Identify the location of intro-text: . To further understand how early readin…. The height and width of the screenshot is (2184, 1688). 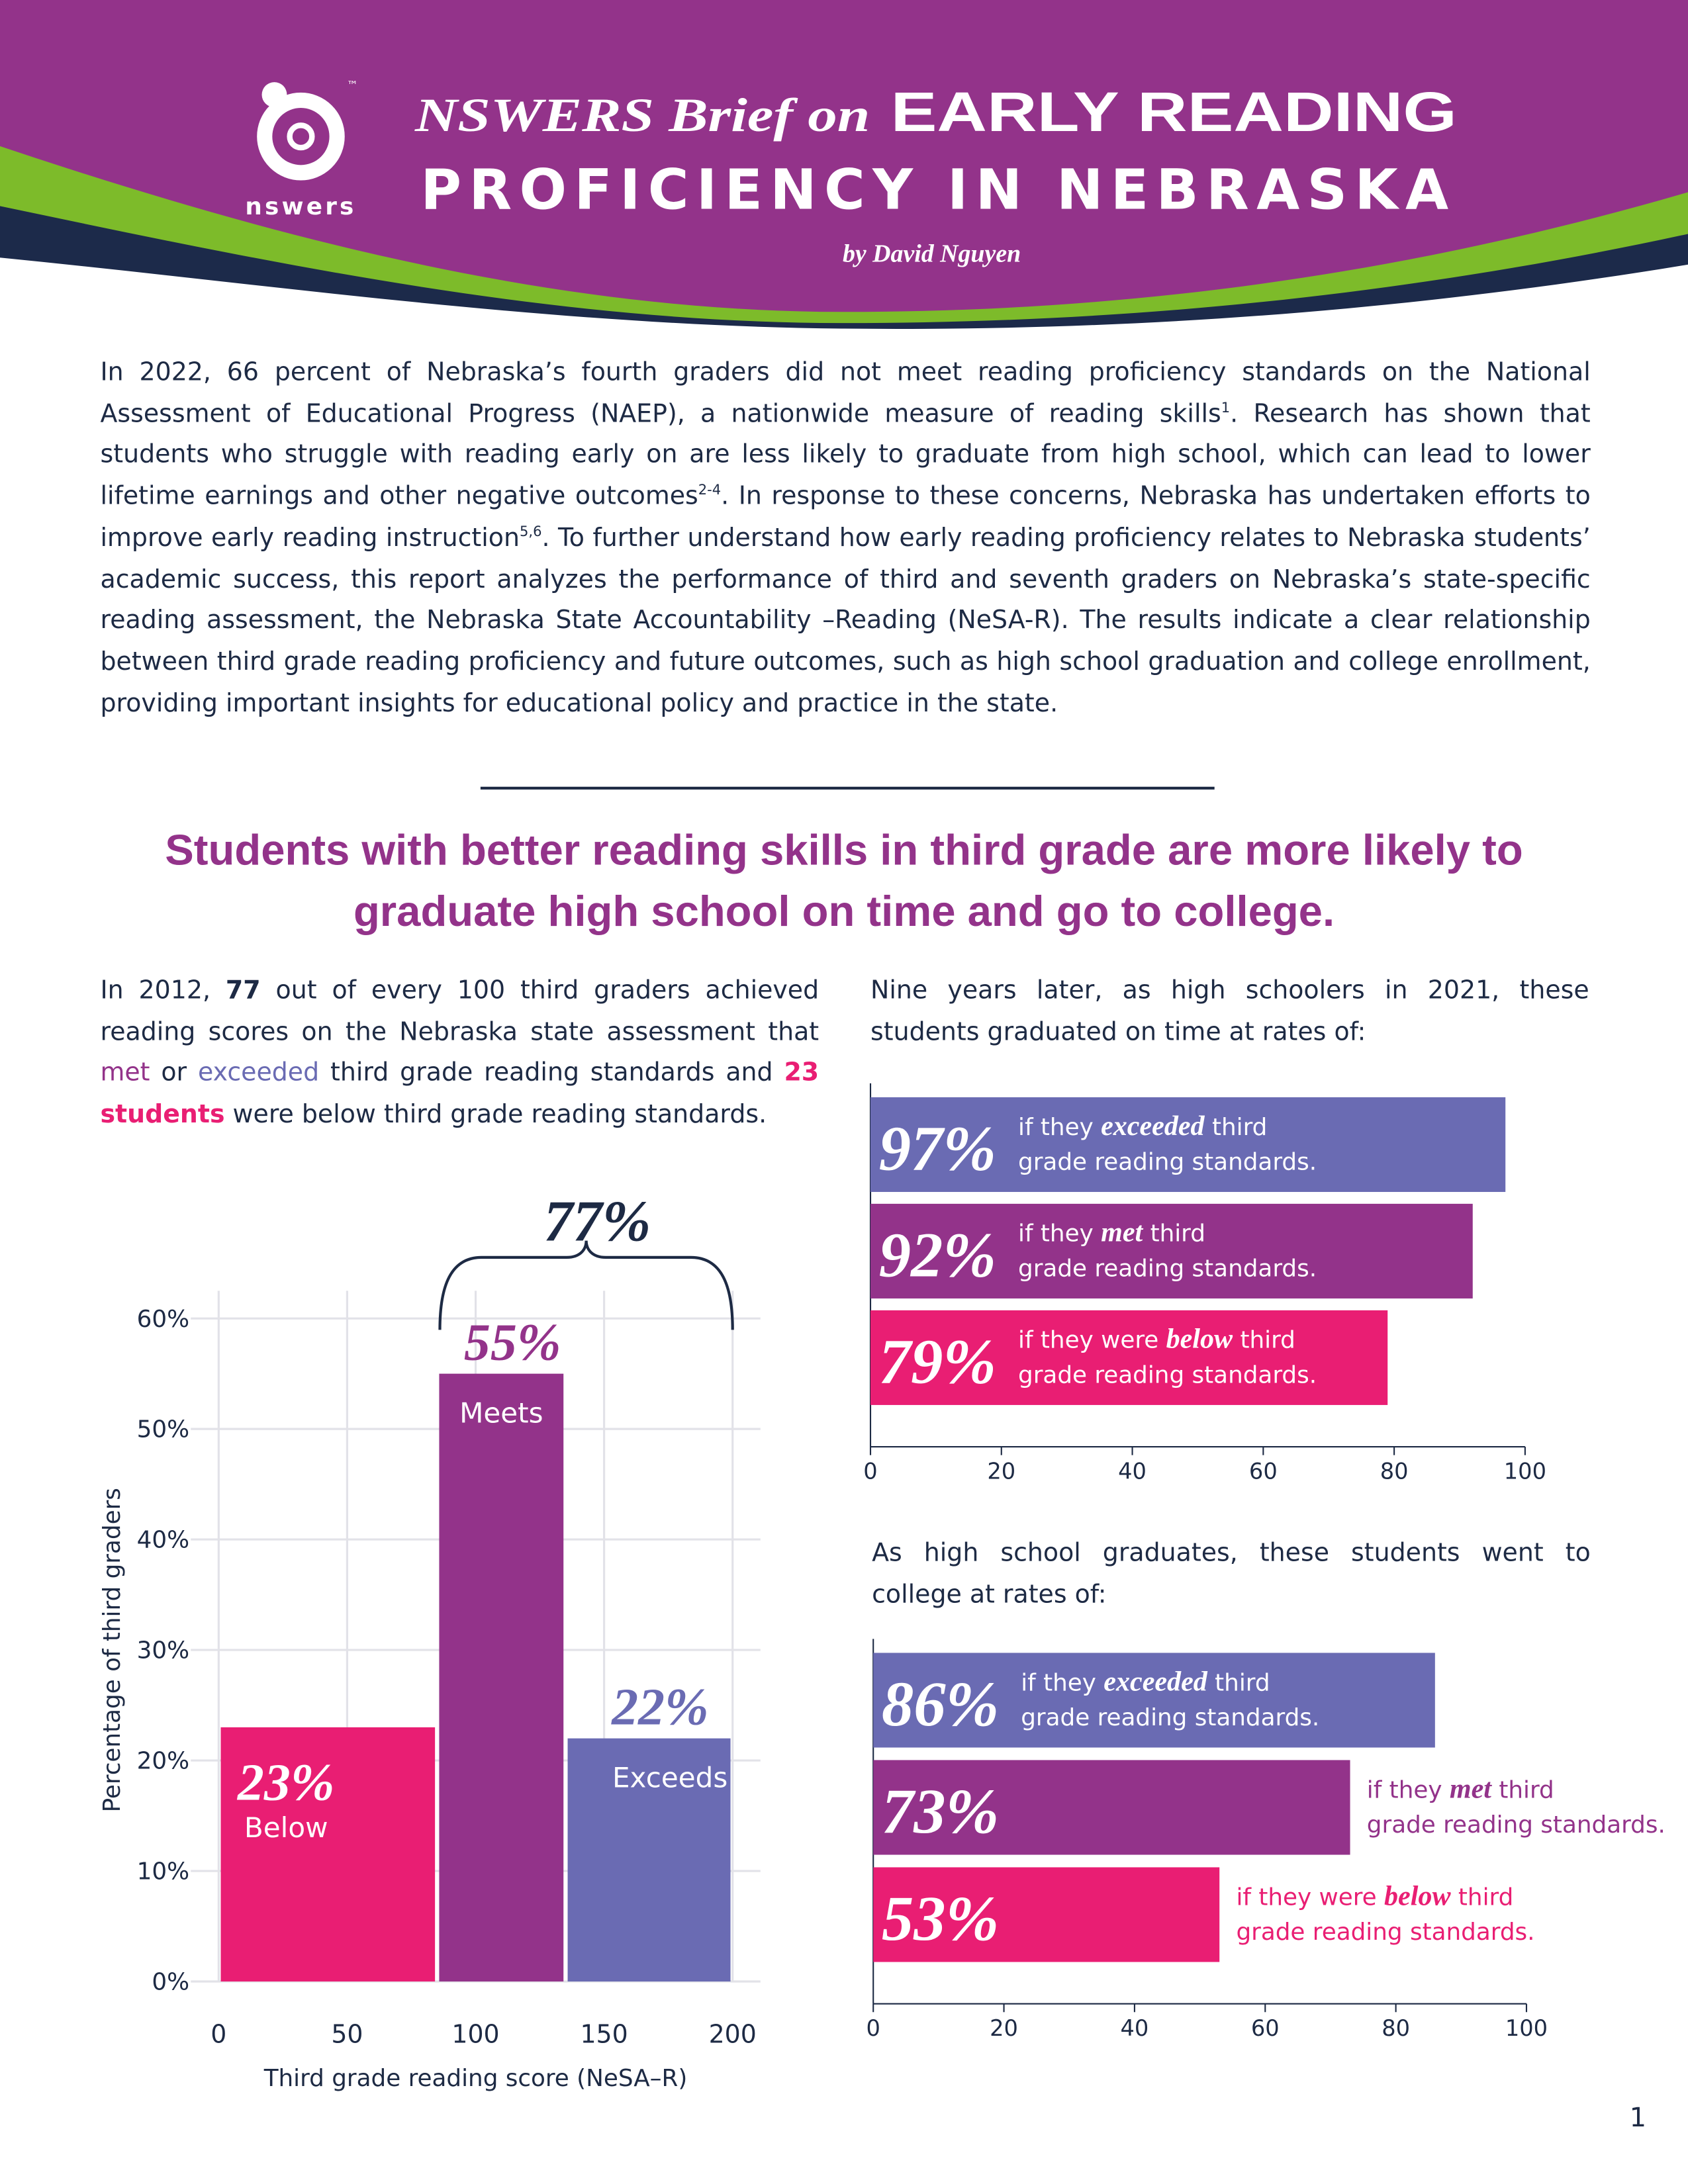
(845, 620).